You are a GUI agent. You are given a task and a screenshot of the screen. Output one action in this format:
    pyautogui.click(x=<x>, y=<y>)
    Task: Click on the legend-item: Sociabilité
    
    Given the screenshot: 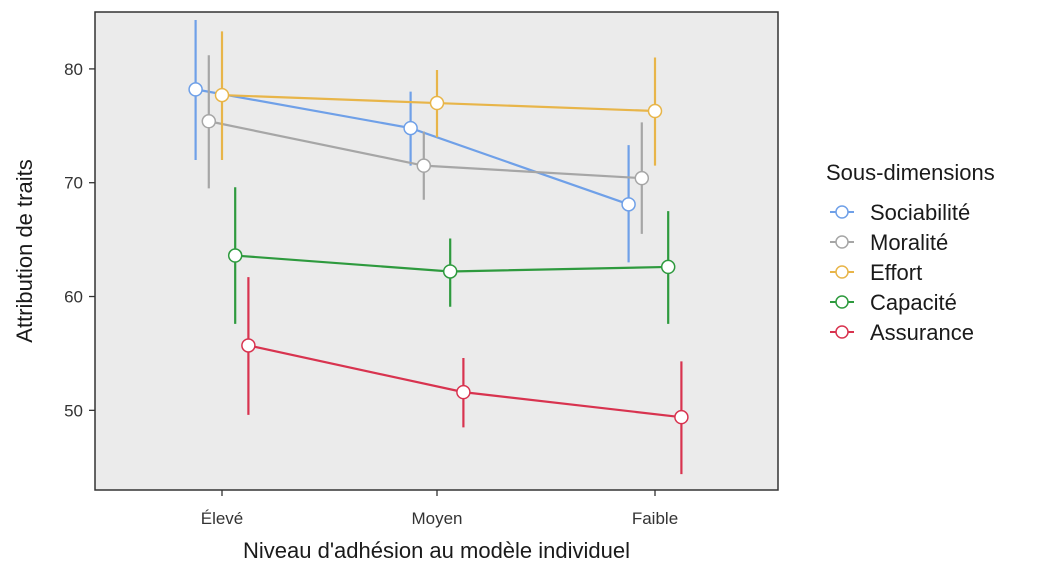 What is the action you would take?
    pyautogui.click(x=900, y=212)
    